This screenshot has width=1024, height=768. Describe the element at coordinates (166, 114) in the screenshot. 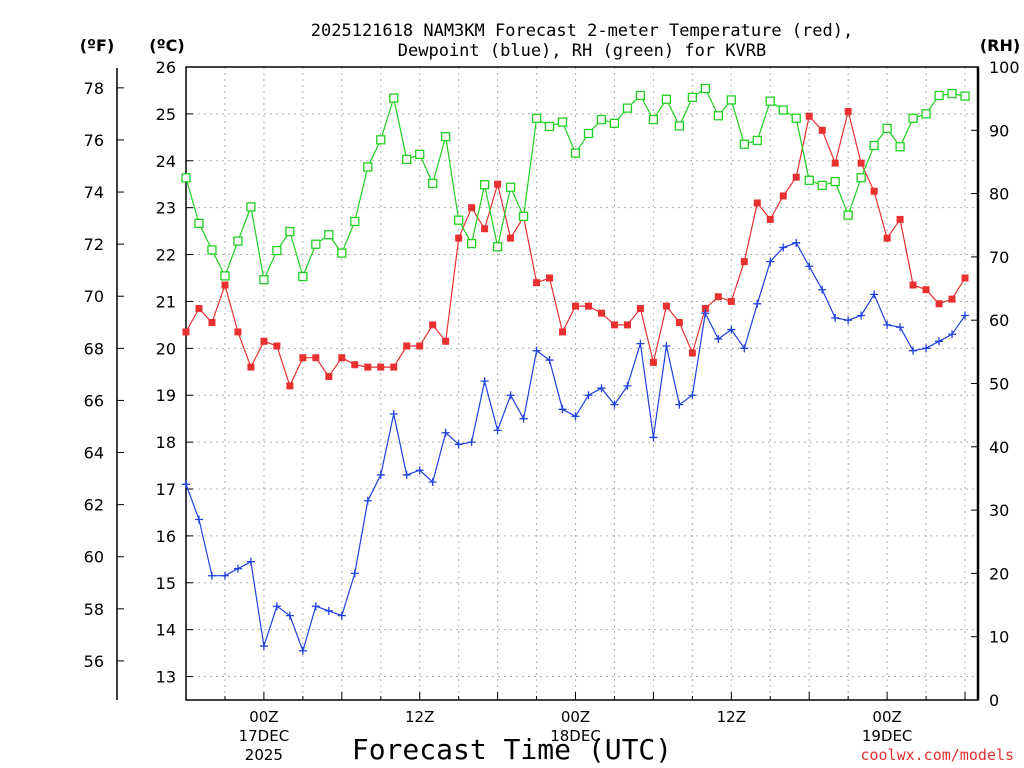

I see `celsius-tick-label: 25` at that location.